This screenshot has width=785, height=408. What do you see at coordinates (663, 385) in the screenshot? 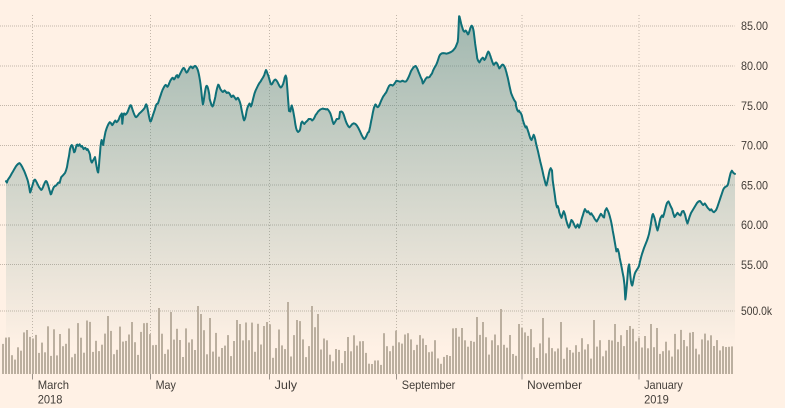
I see `svg-text: January` at bounding box center [663, 385].